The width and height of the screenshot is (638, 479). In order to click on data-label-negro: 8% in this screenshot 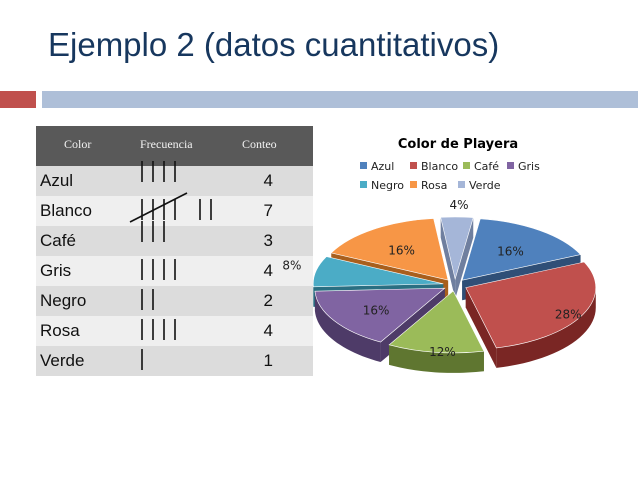, I will do `click(291, 265)`.